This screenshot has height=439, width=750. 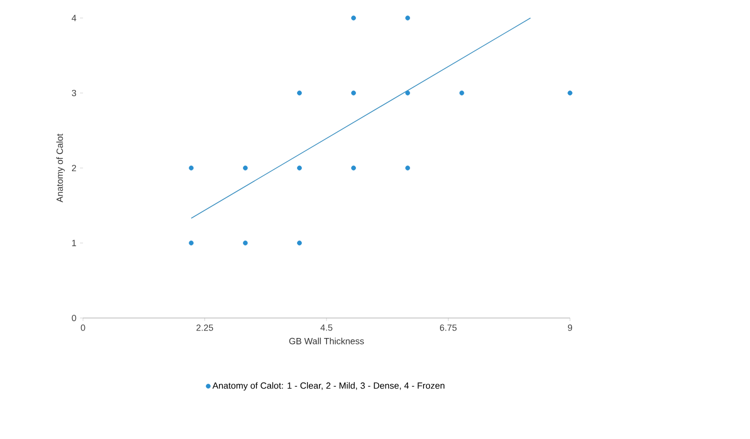 I want to click on x-tick-label: 6.75, so click(x=448, y=327).